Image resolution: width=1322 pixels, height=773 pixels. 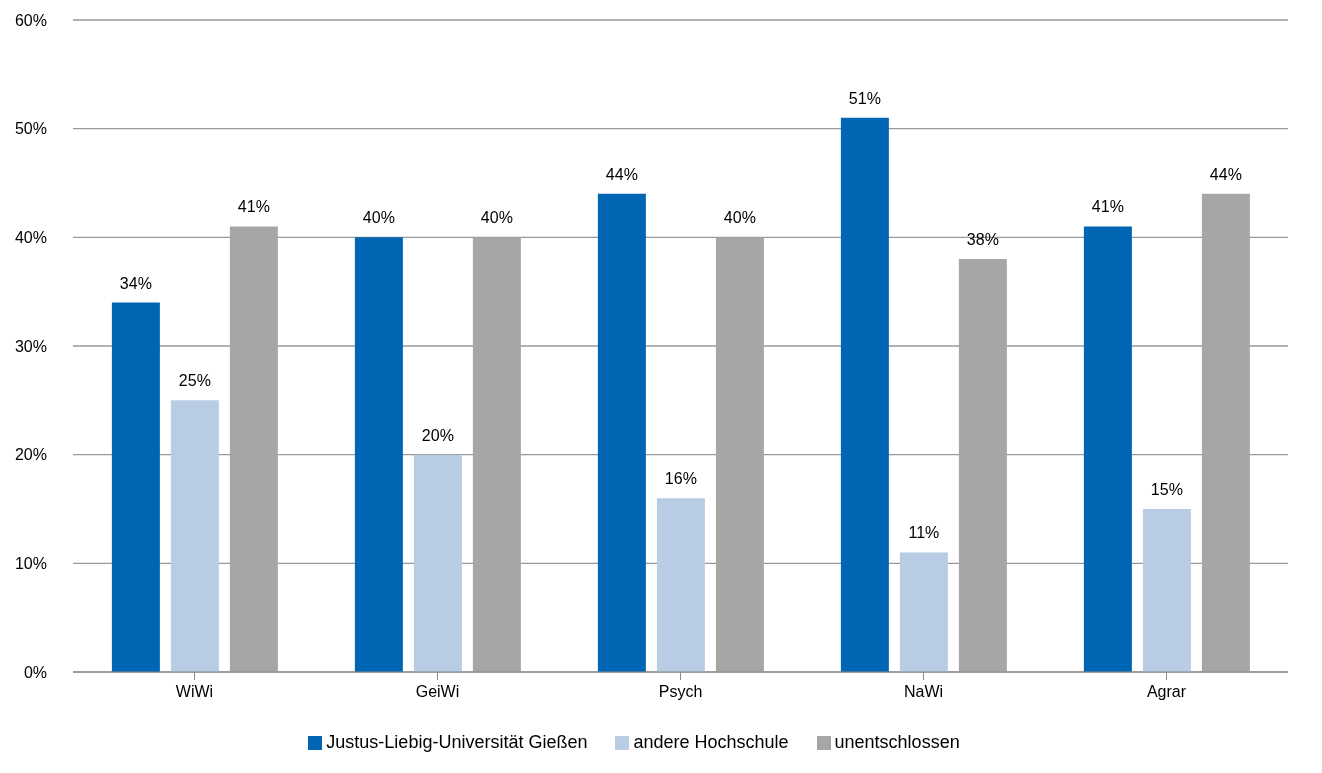 What do you see at coordinates (897, 742) in the screenshot?
I see `legend-label: unentschlossen` at bounding box center [897, 742].